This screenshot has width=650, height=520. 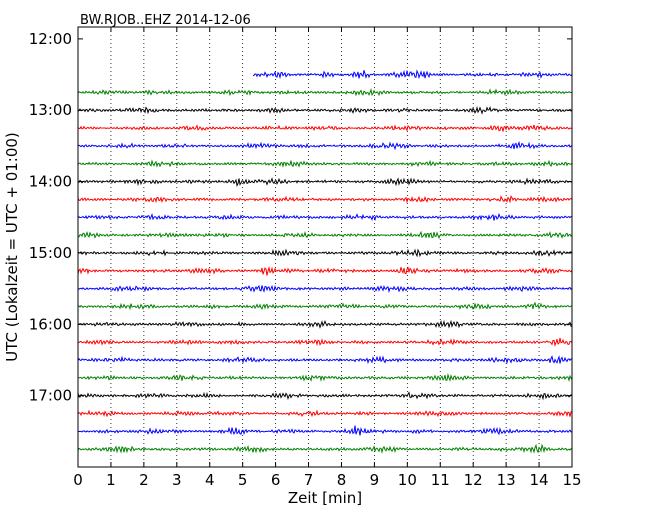 I want to click on x-tick-label-13: 13, so click(x=506, y=480).